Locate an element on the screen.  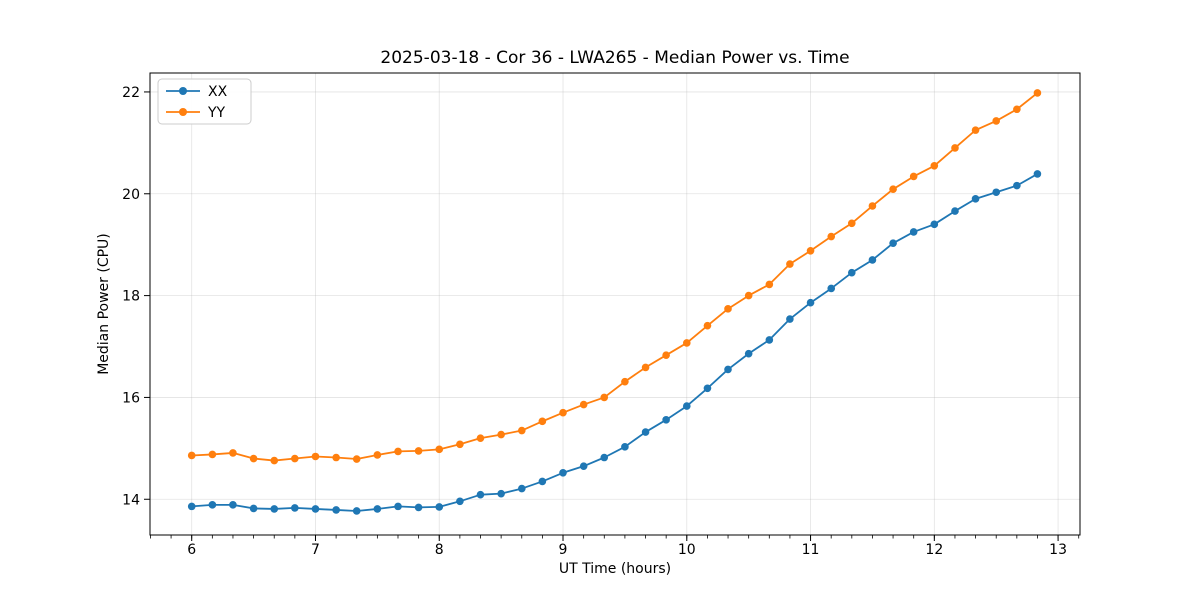
x-tick-label: 7 is located at coordinates (315, 550).